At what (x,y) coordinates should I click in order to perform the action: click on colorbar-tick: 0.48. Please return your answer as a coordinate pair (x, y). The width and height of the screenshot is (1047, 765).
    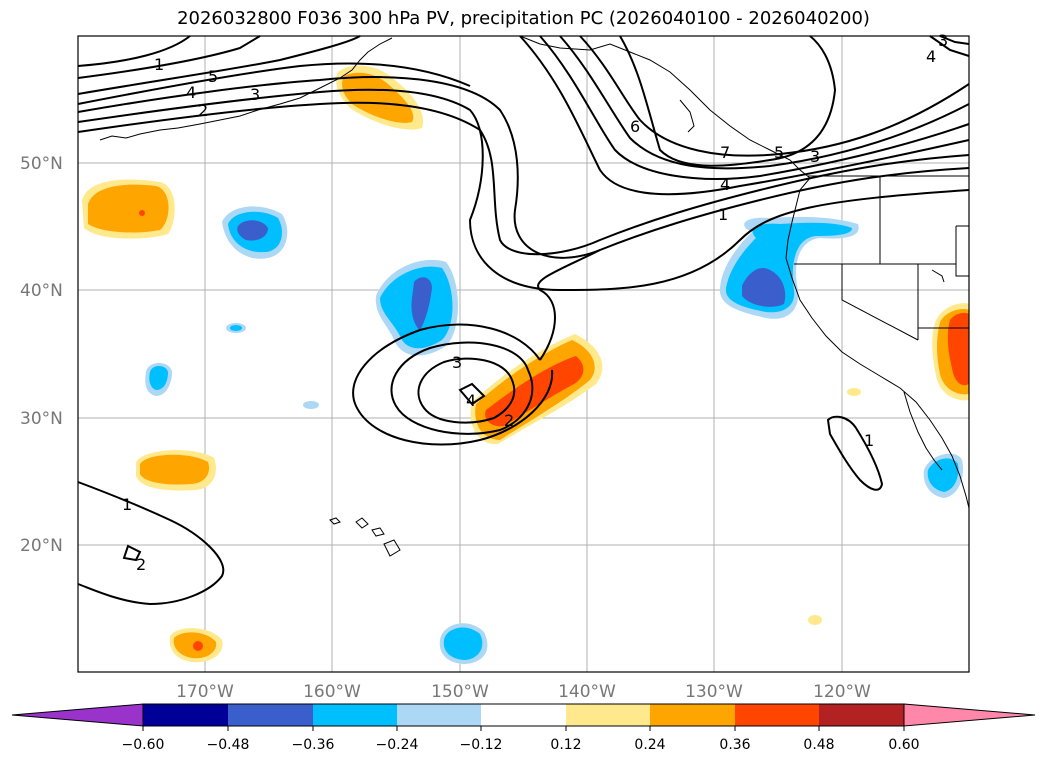
    Looking at the image, I should click on (818, 745).